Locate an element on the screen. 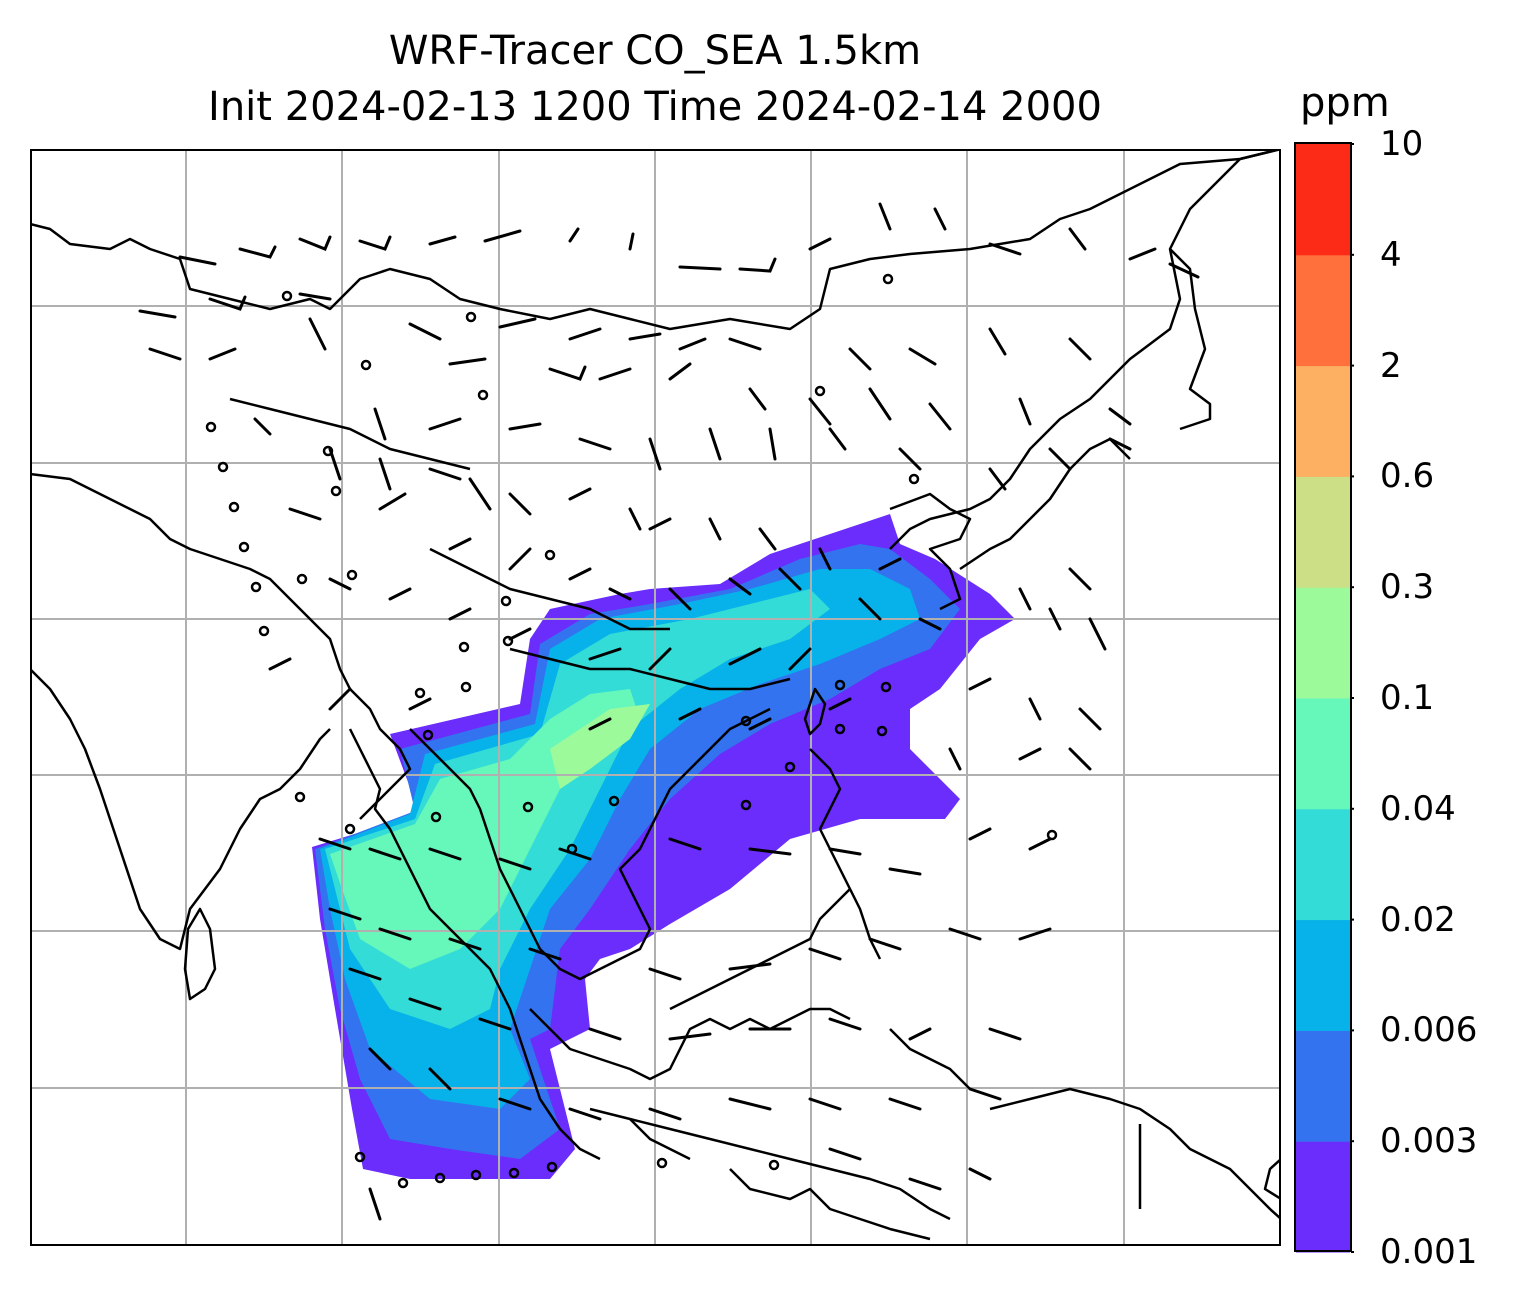 The width and height of the screenshot is (1528, 1306). colorbar-tick-label: 0.6 is located at coordinates (1407, 476).